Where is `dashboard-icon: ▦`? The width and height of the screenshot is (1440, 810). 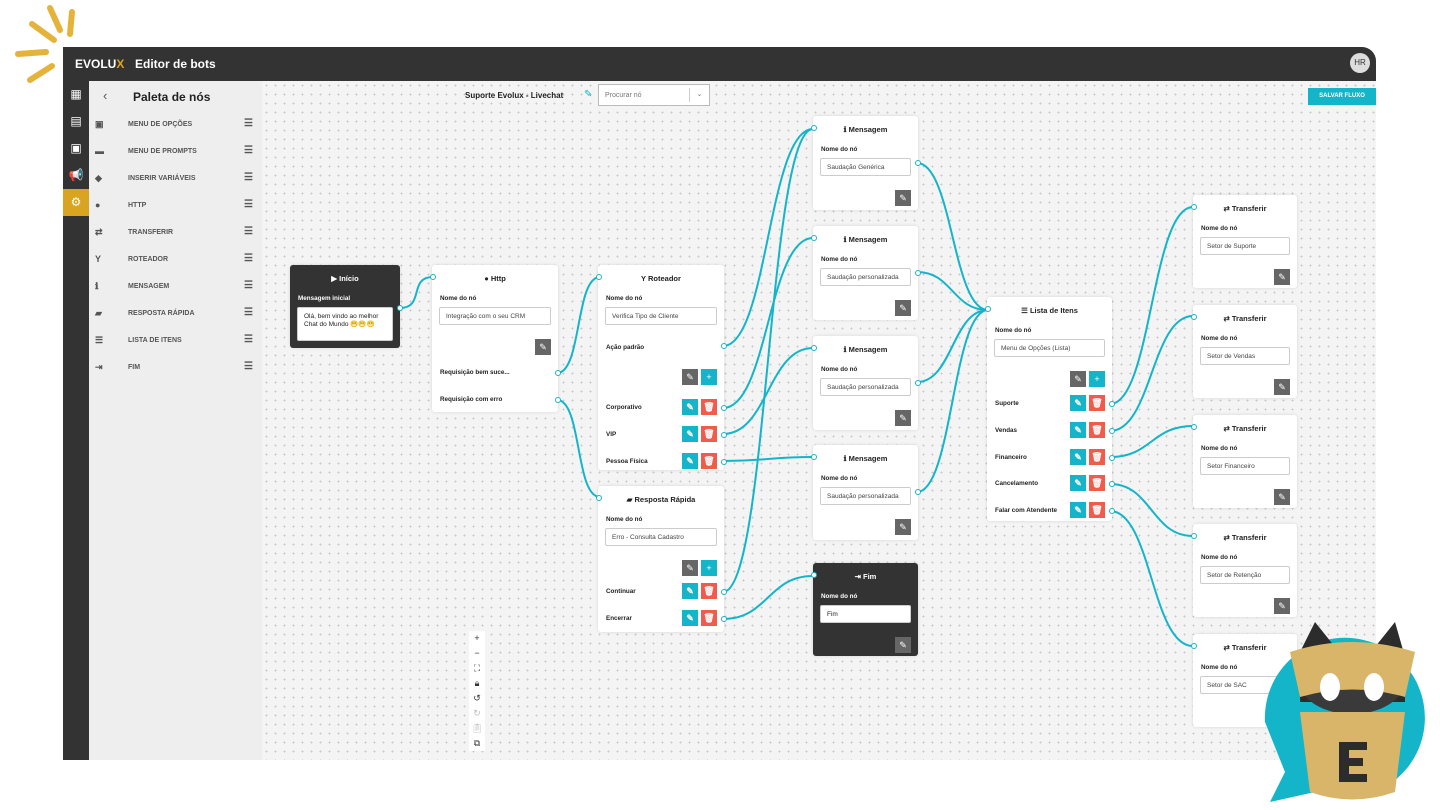
dashboard-icon: ▦ is located at coordinates (76, 94).